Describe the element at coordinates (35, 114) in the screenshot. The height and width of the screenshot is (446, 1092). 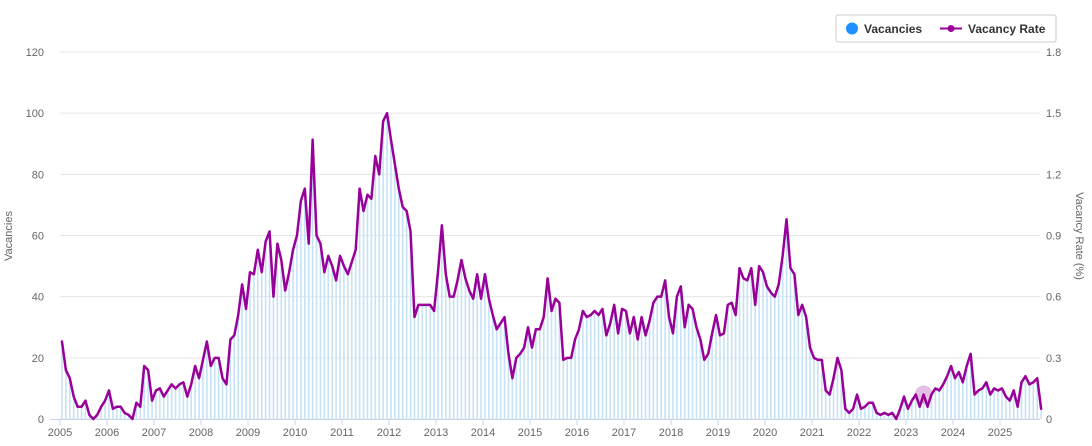
I see `left-tick-label: 100` at that location.